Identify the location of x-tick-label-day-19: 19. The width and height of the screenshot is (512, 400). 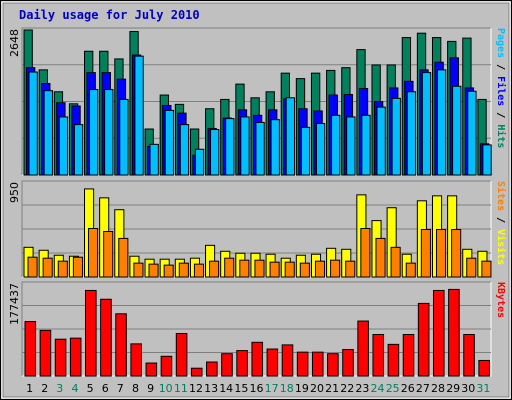
(302, 388).